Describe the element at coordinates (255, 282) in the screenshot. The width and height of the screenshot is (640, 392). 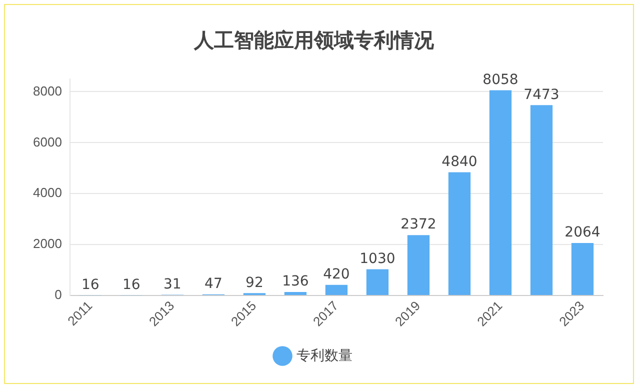
I see `data-label: 92` at that location.